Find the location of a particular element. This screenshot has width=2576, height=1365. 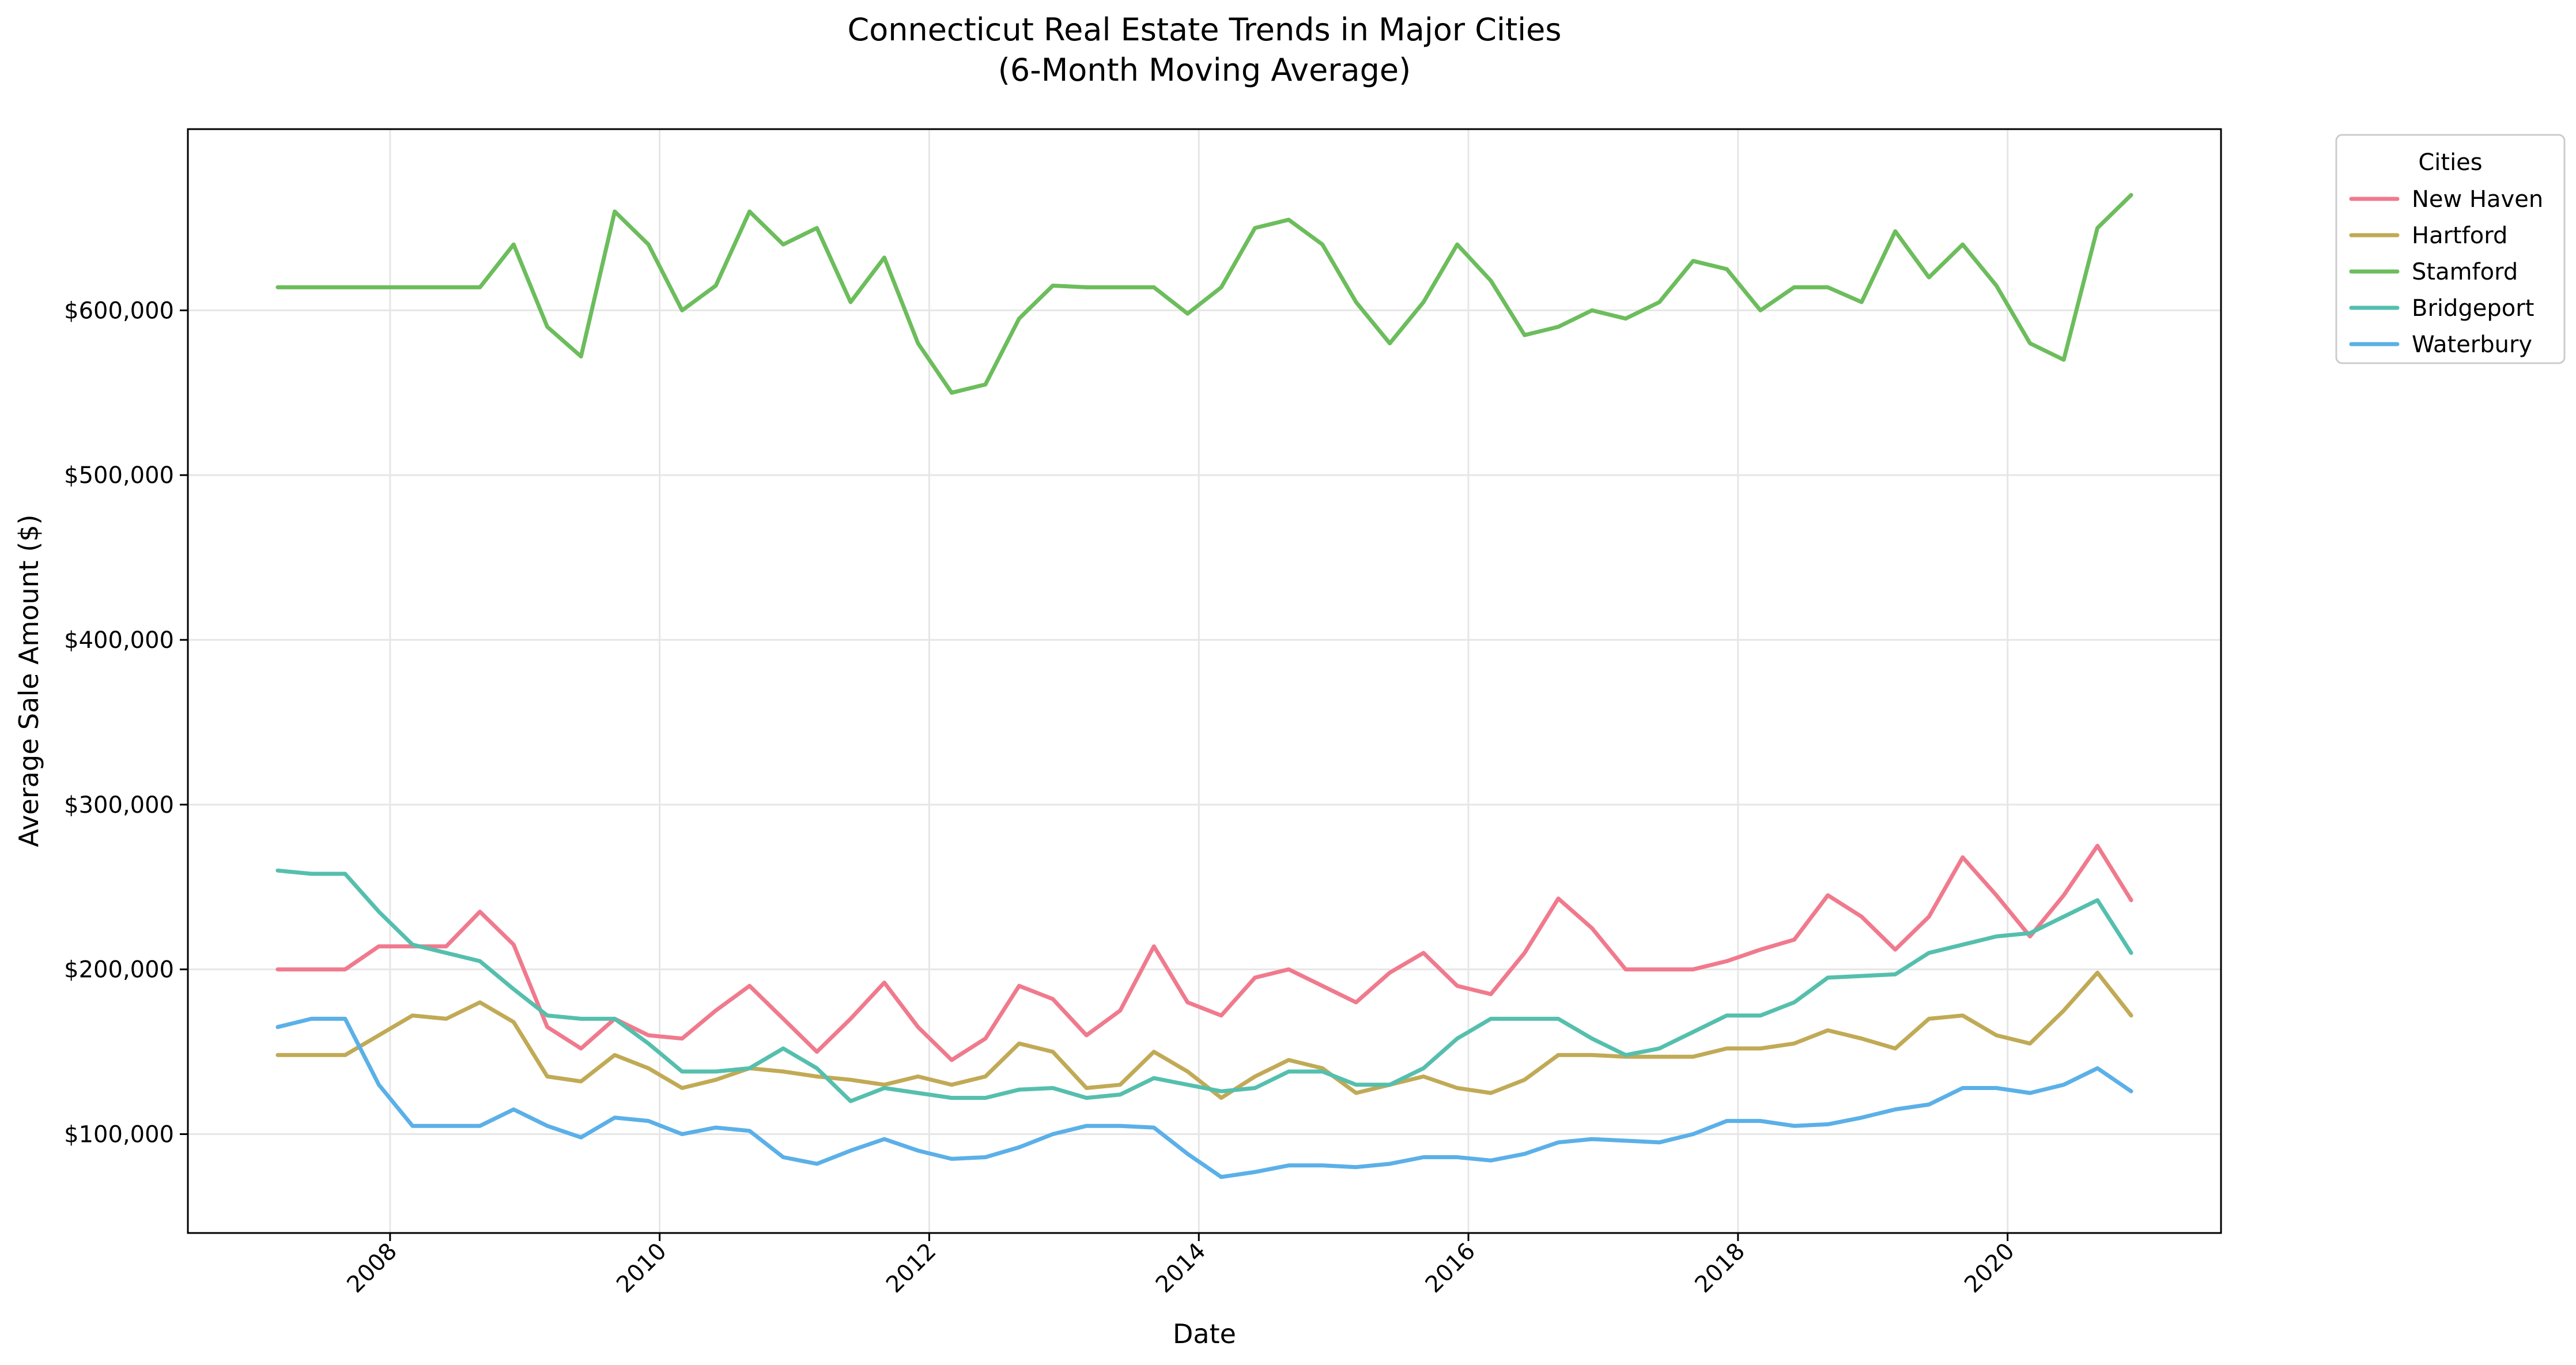

legend-label-bridgeport: Bridgeport is located at coordinates (2473, 309).